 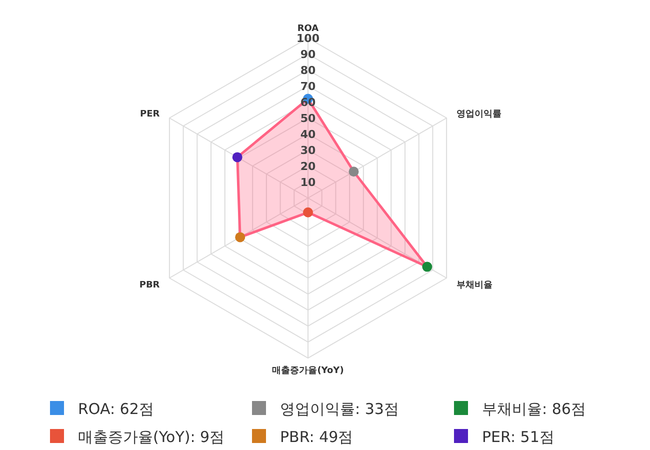 I want to click on spoke-label: PER, so click(x=150, y=114).